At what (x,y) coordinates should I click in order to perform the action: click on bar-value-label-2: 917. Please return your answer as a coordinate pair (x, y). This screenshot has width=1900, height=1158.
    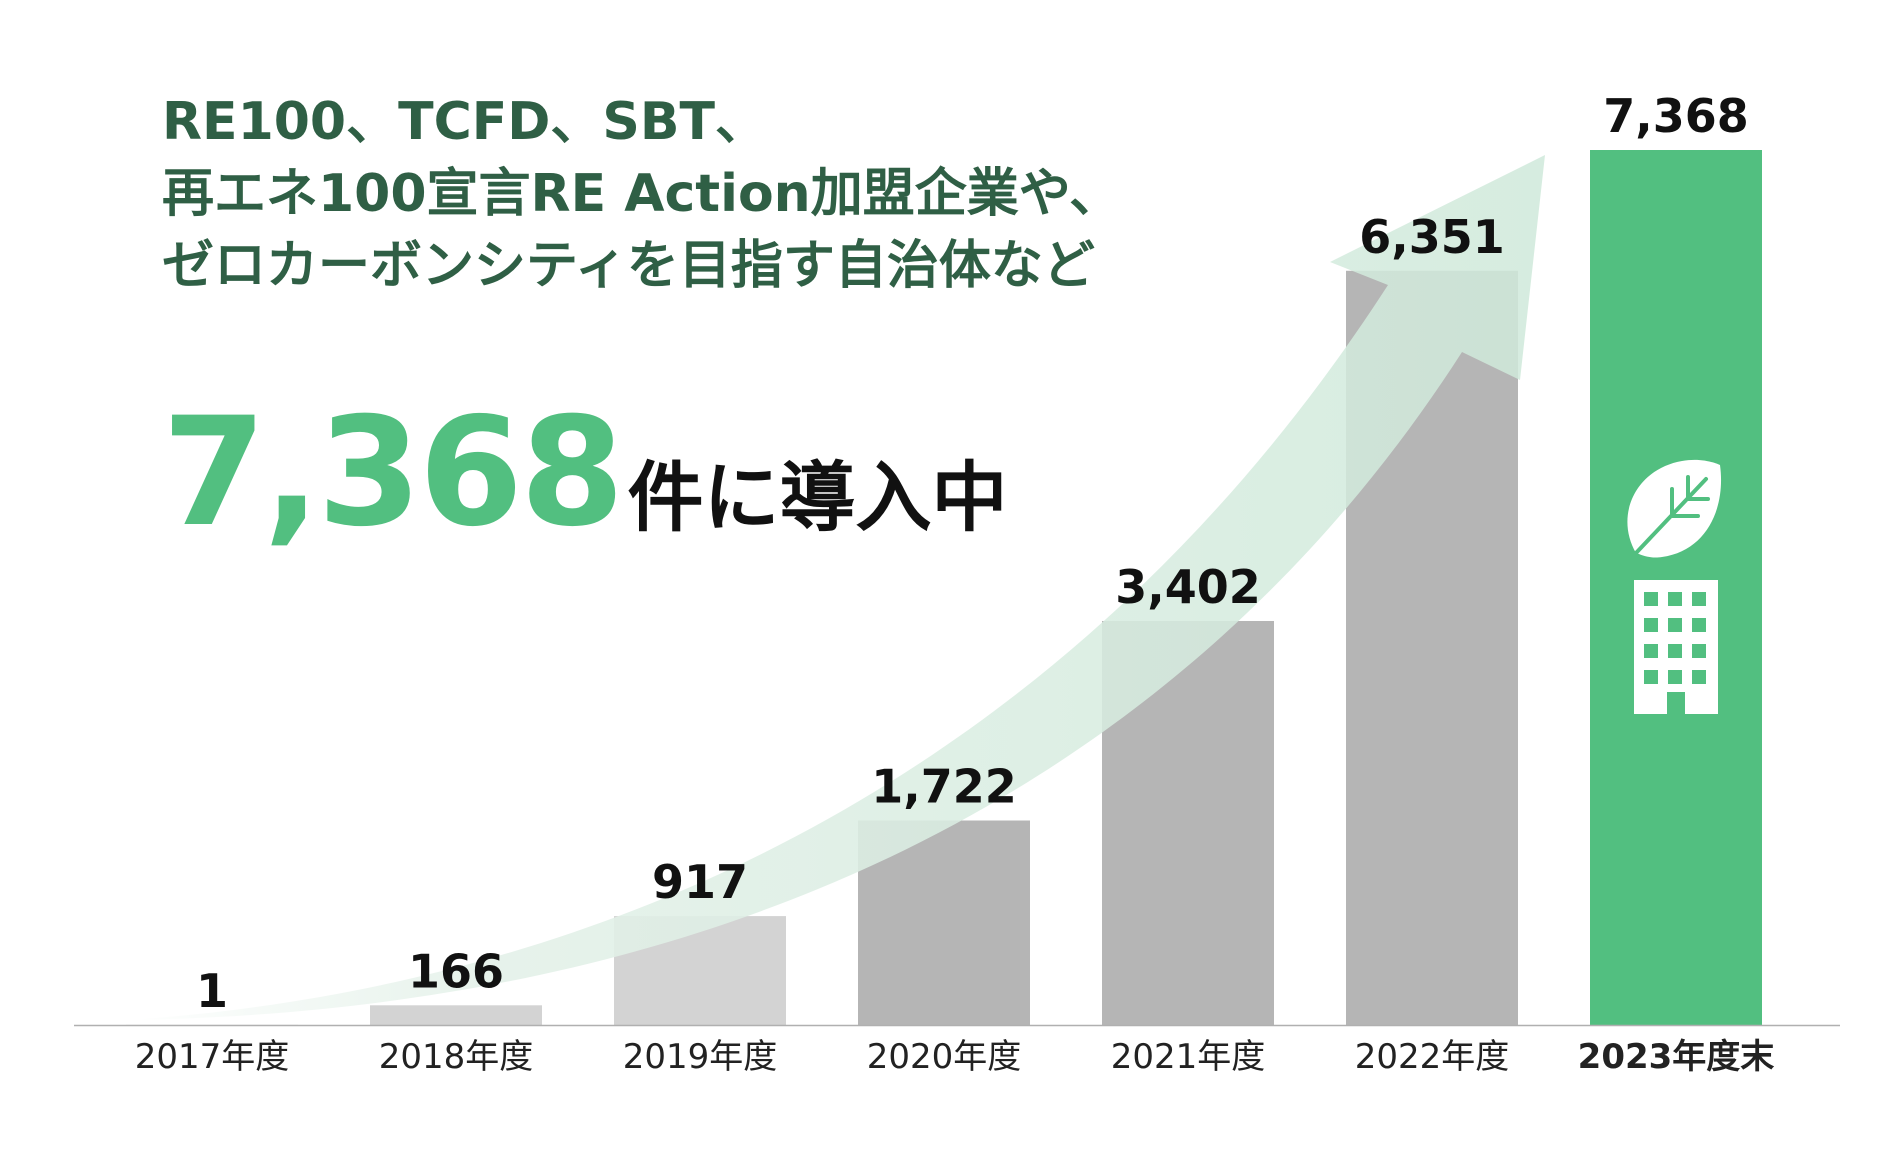
    Looking at the image, I should click on (700, 882).